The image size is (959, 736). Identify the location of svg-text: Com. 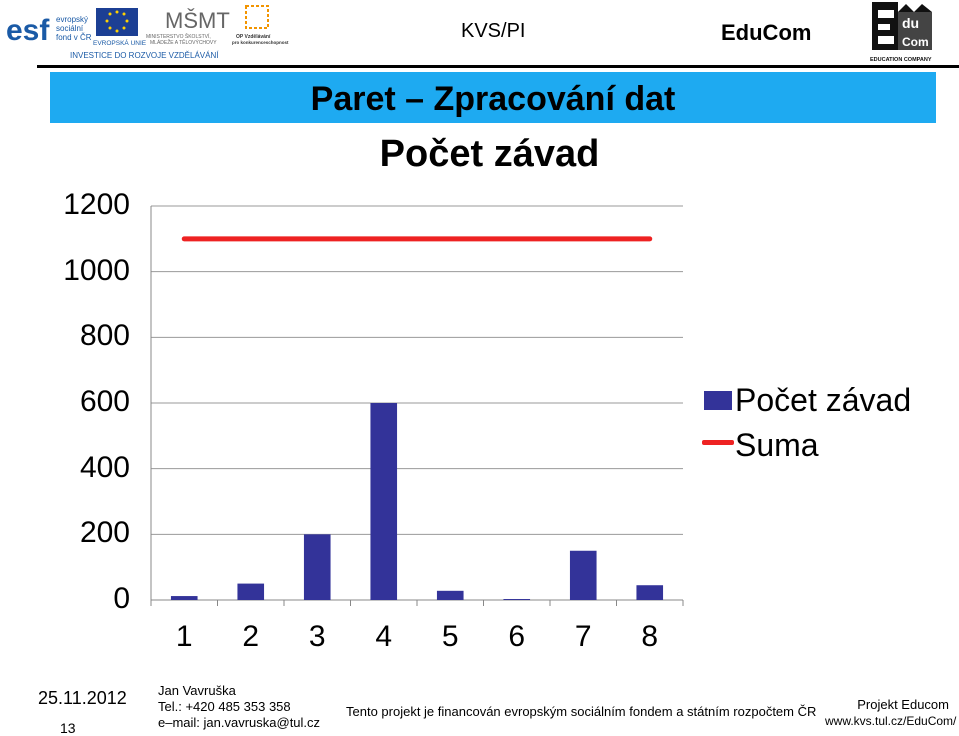
(915, 42).